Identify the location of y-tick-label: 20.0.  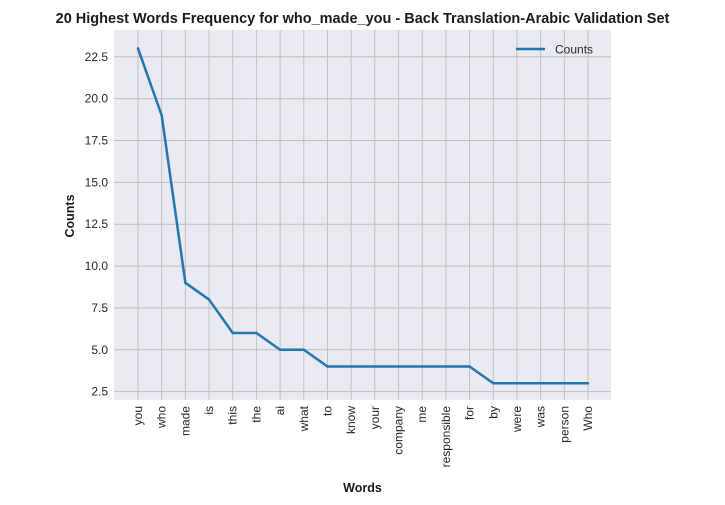
(97, 99).